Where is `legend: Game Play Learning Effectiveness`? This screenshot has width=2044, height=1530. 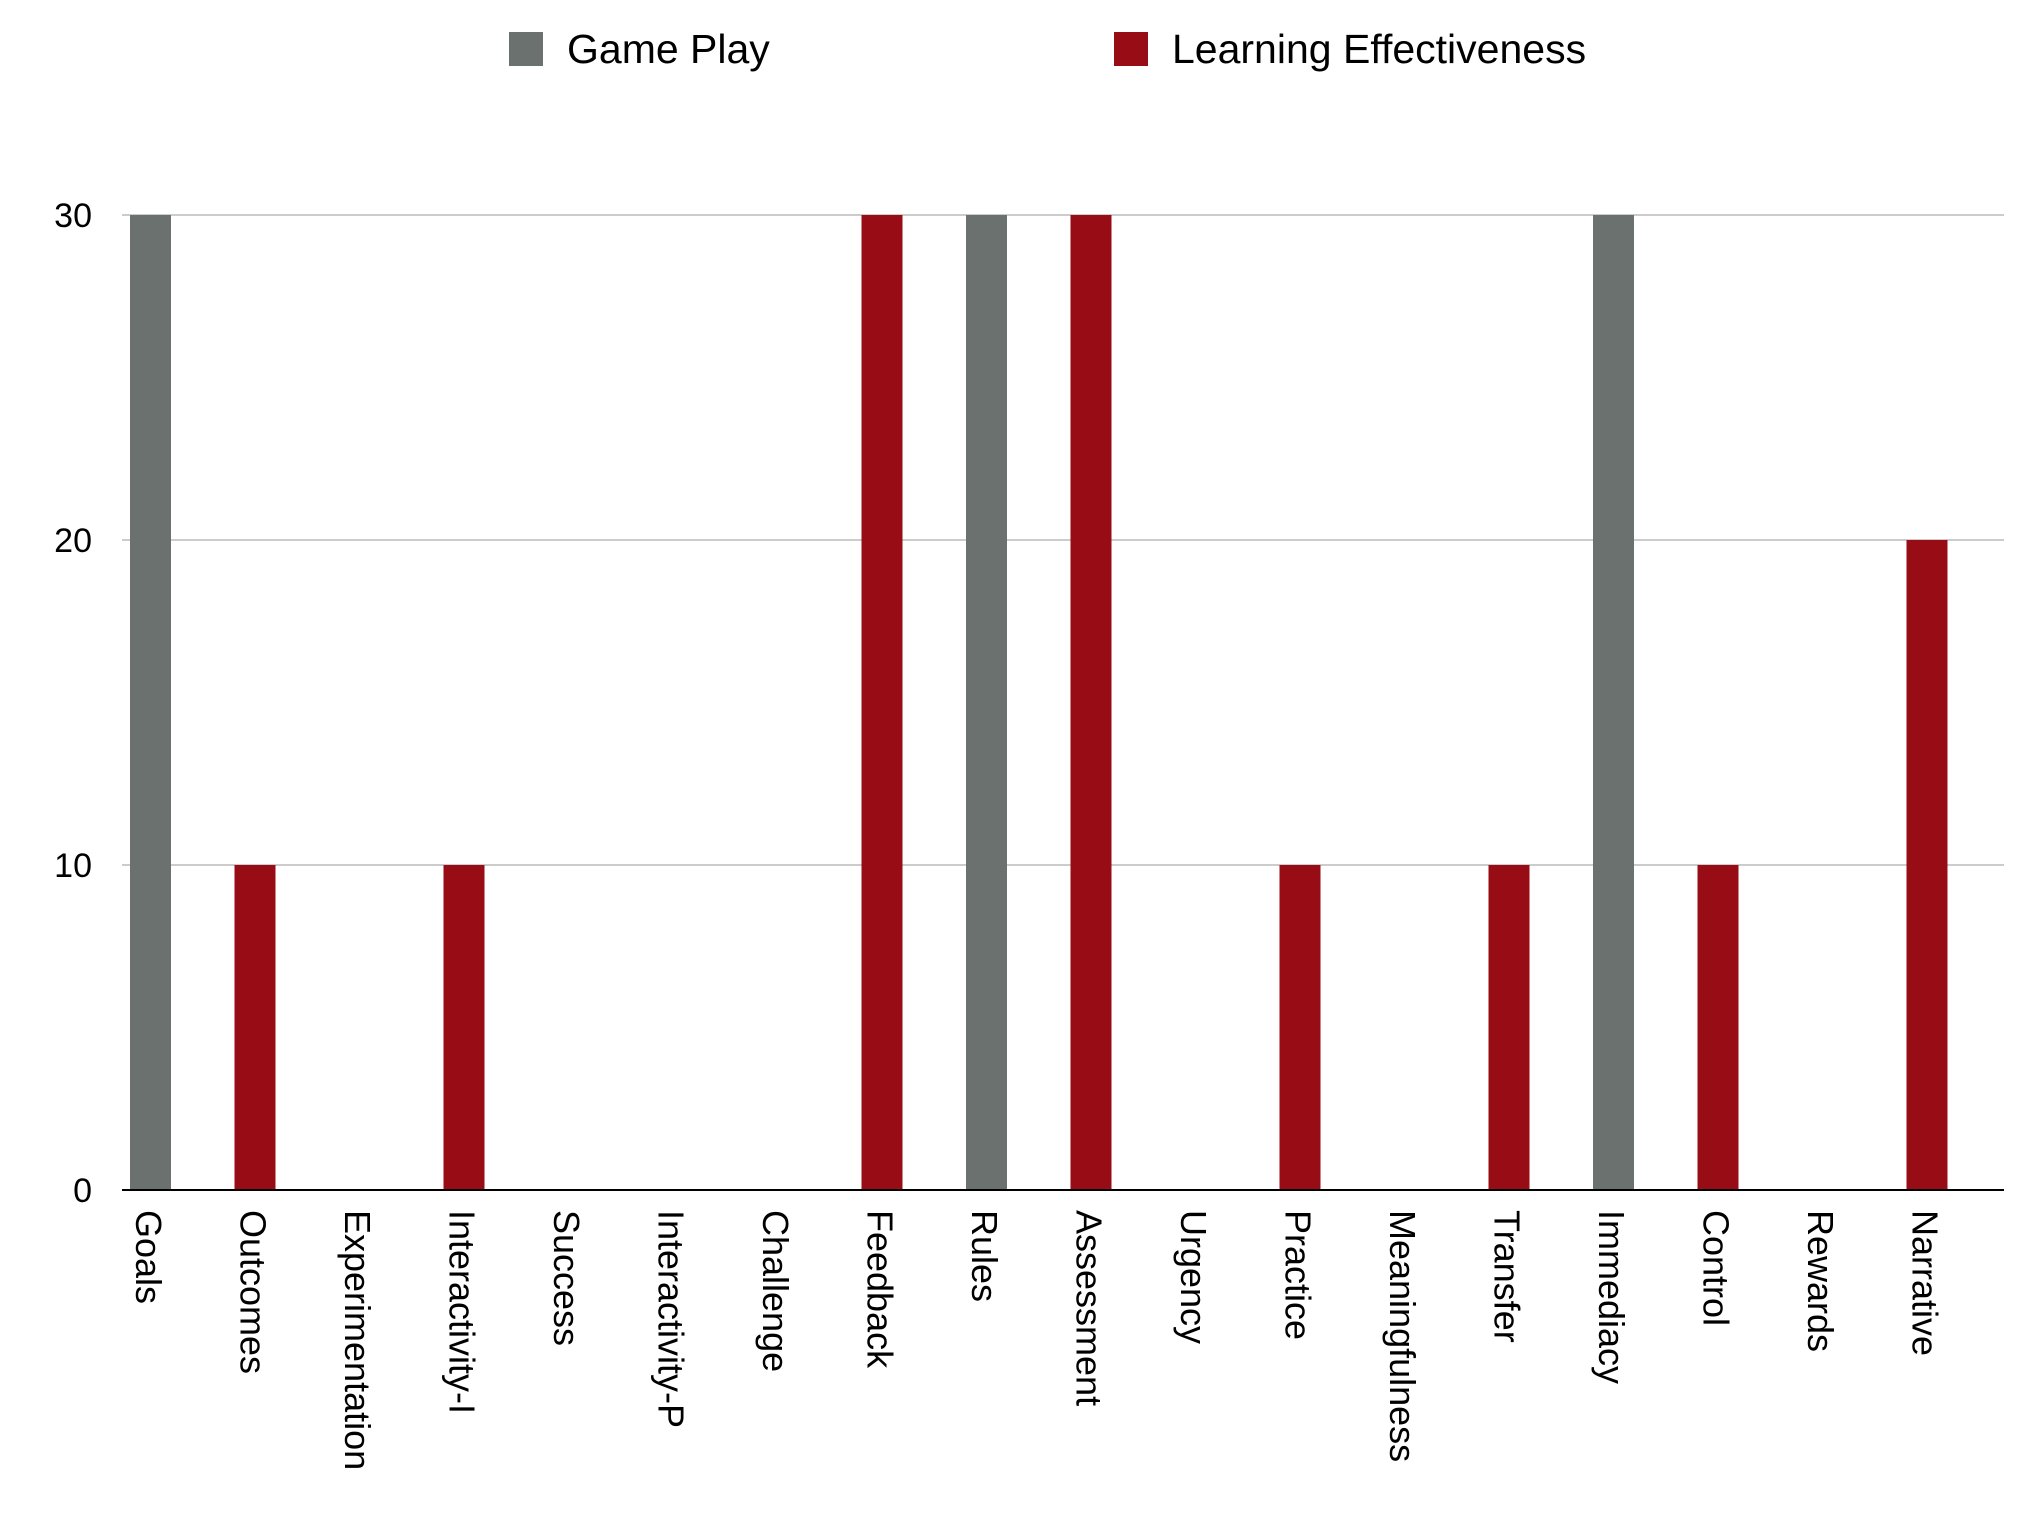
legend: Game Play Learning Effectiveness is located at coordinates (1047, 49).